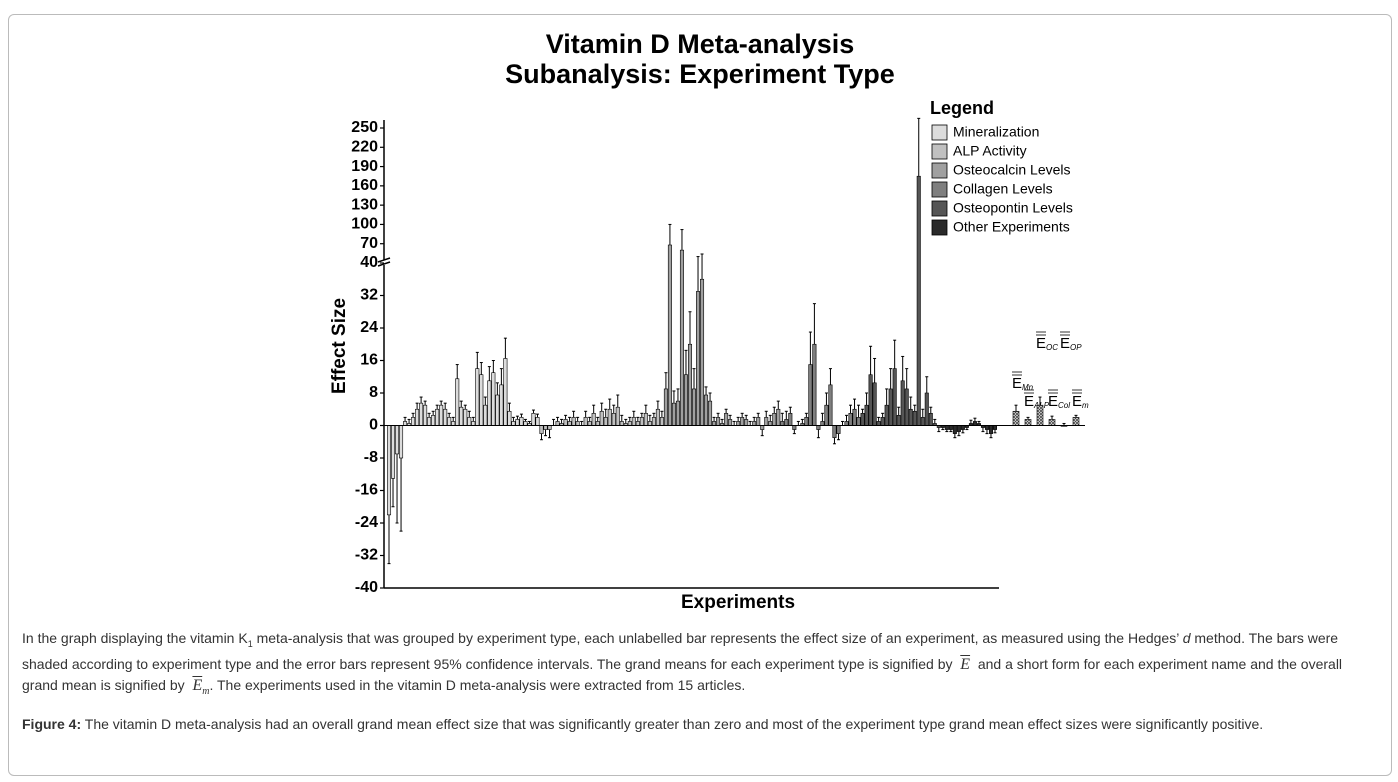 This screenshot has width=1398, height=782. Describe the element at coordinates (206, 691) in the screenshot. I see `caption-sub: m` at that location.